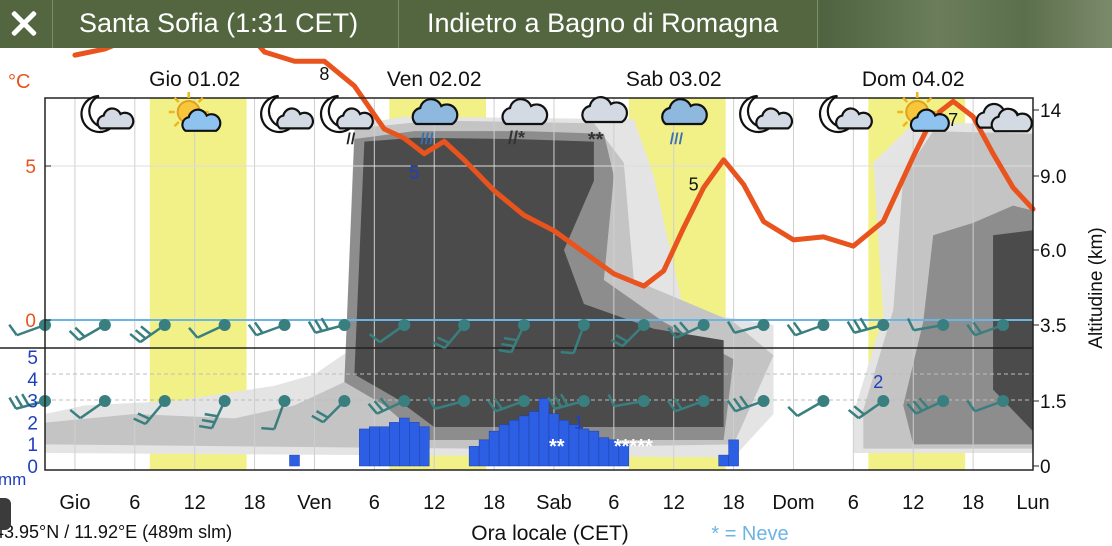 This screenshot has height=546, width=1112. I want to click on day-header: Ven 02.02, so click(434, 79).